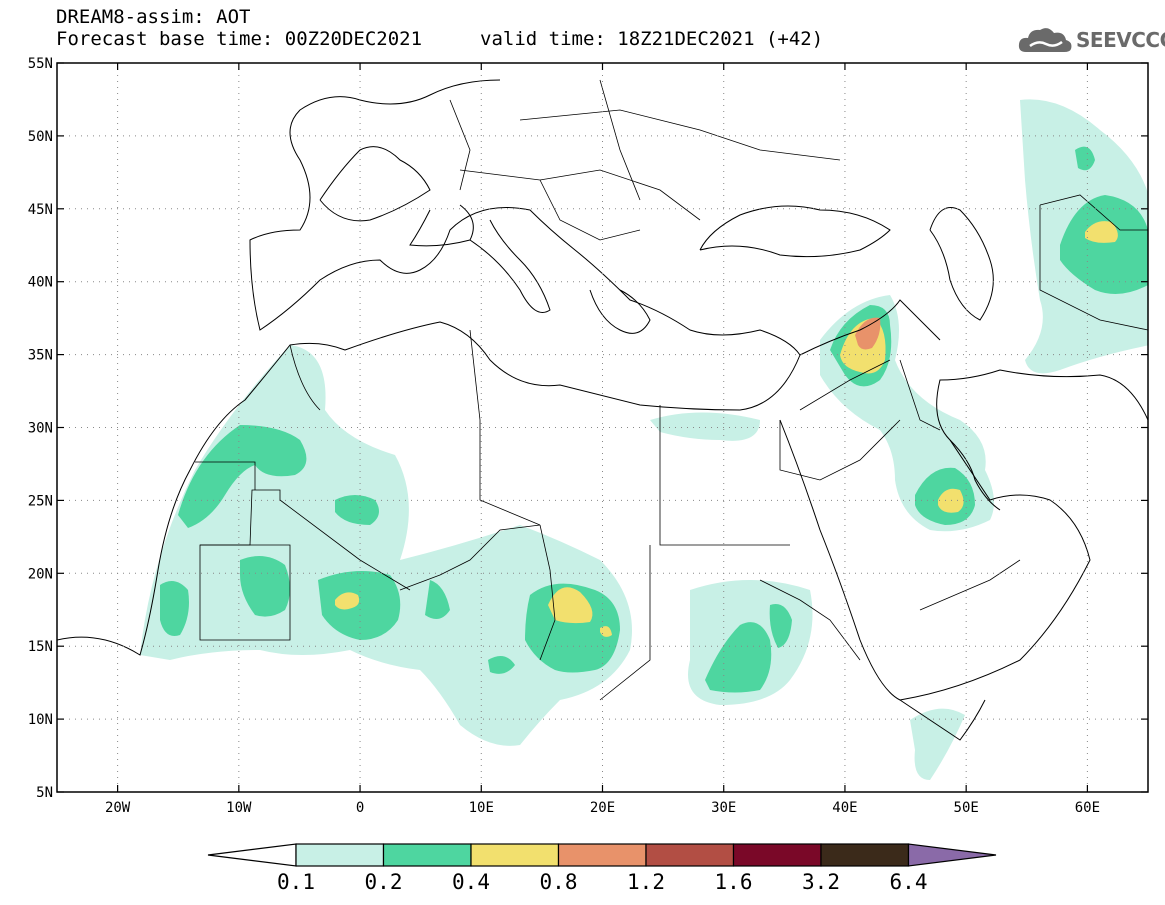 Image resolution: width=1165 pixels, height=905 pixels. Describe the element at coordinates (40, 647) in the screenshot. I see `lat-label: 15N` at that location.